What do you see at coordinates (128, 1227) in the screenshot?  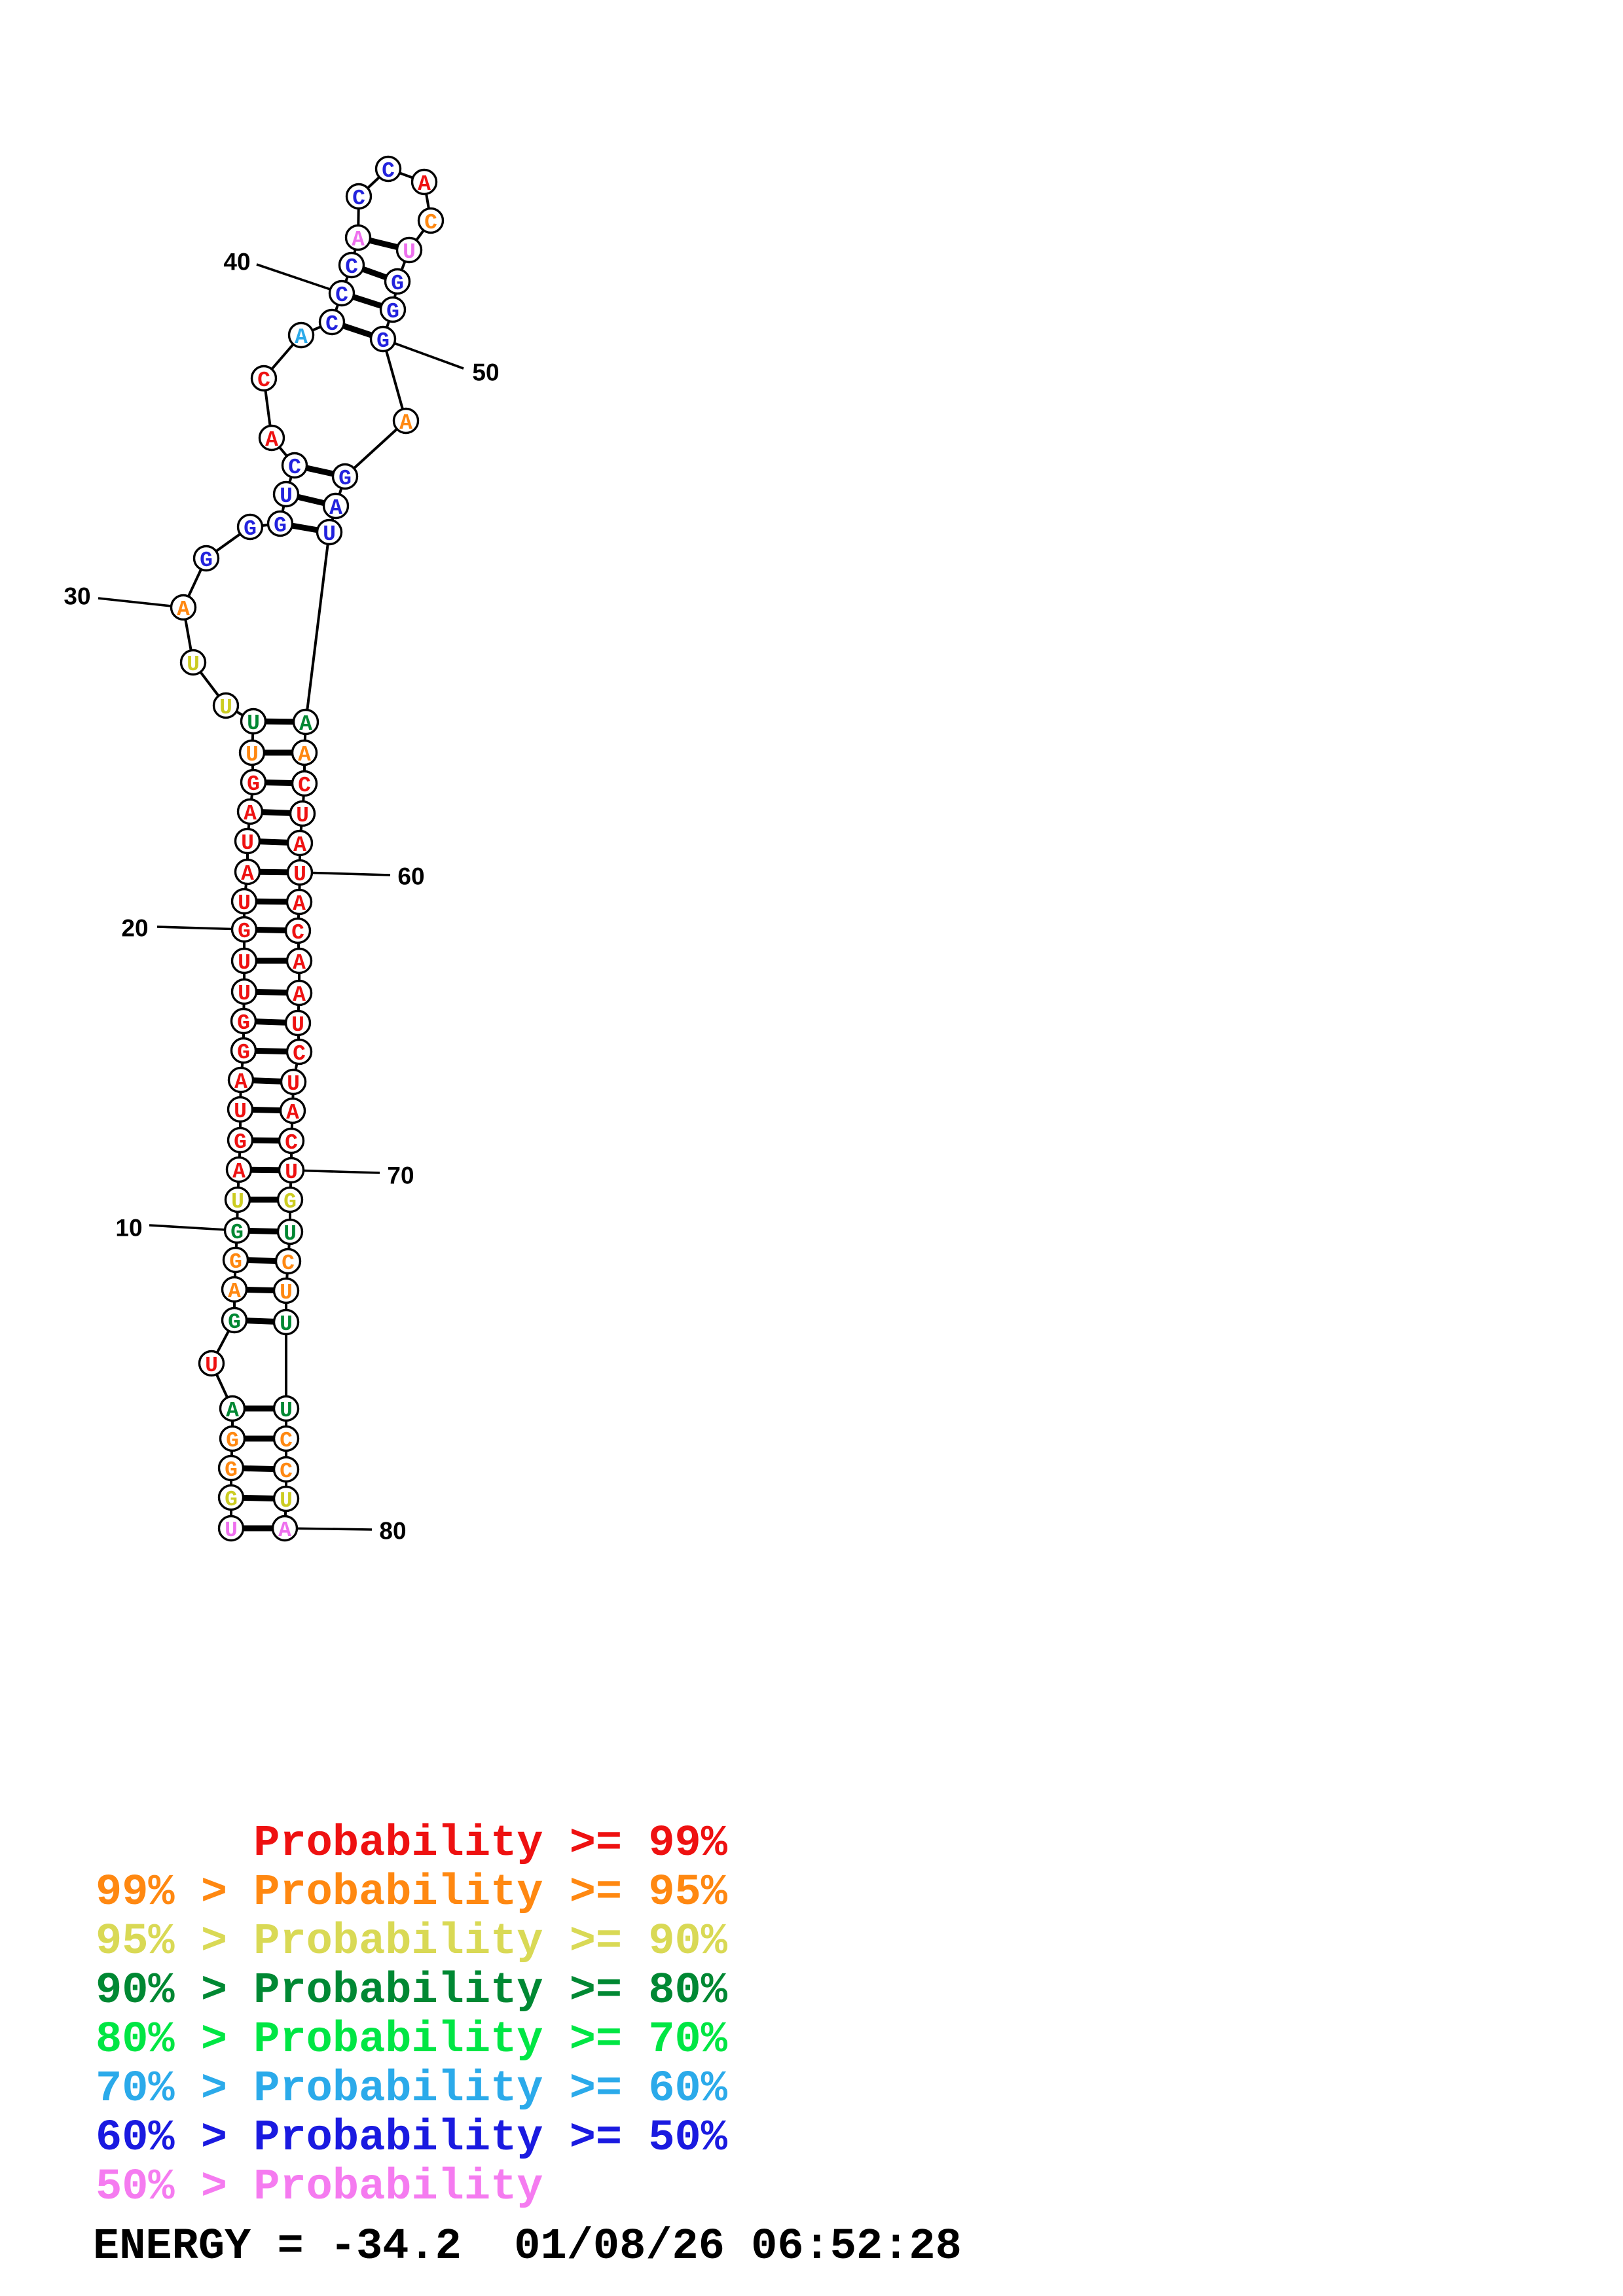 I see `position-label-10: 10` at bounding box center [128, 1227].